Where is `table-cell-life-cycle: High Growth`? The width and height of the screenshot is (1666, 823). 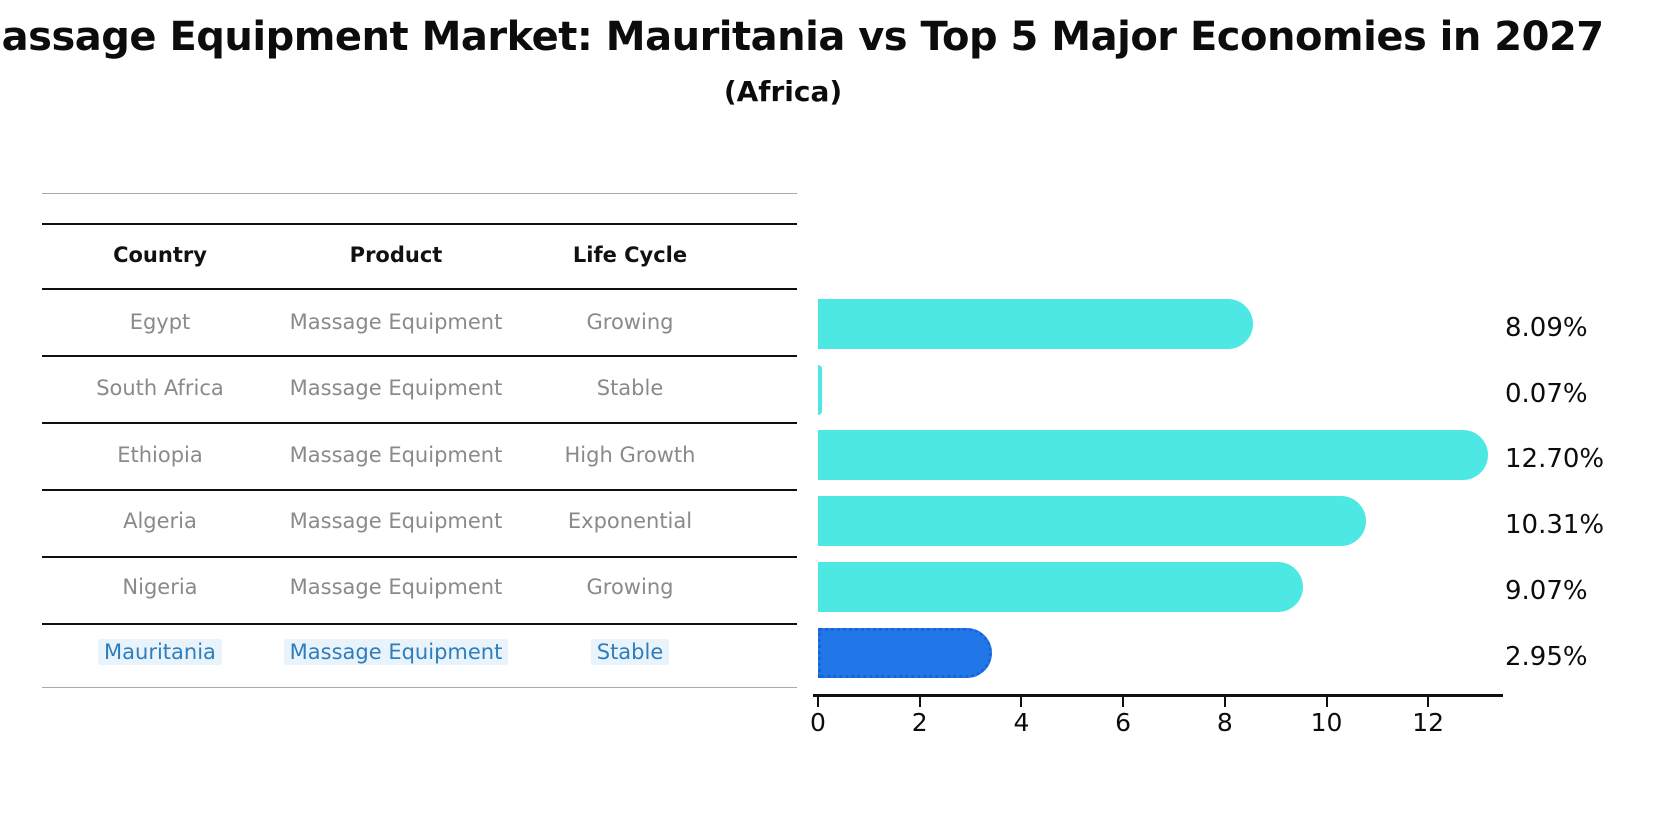
table-cell-life-cycle: High Growth is located at coordinates (630, 455).